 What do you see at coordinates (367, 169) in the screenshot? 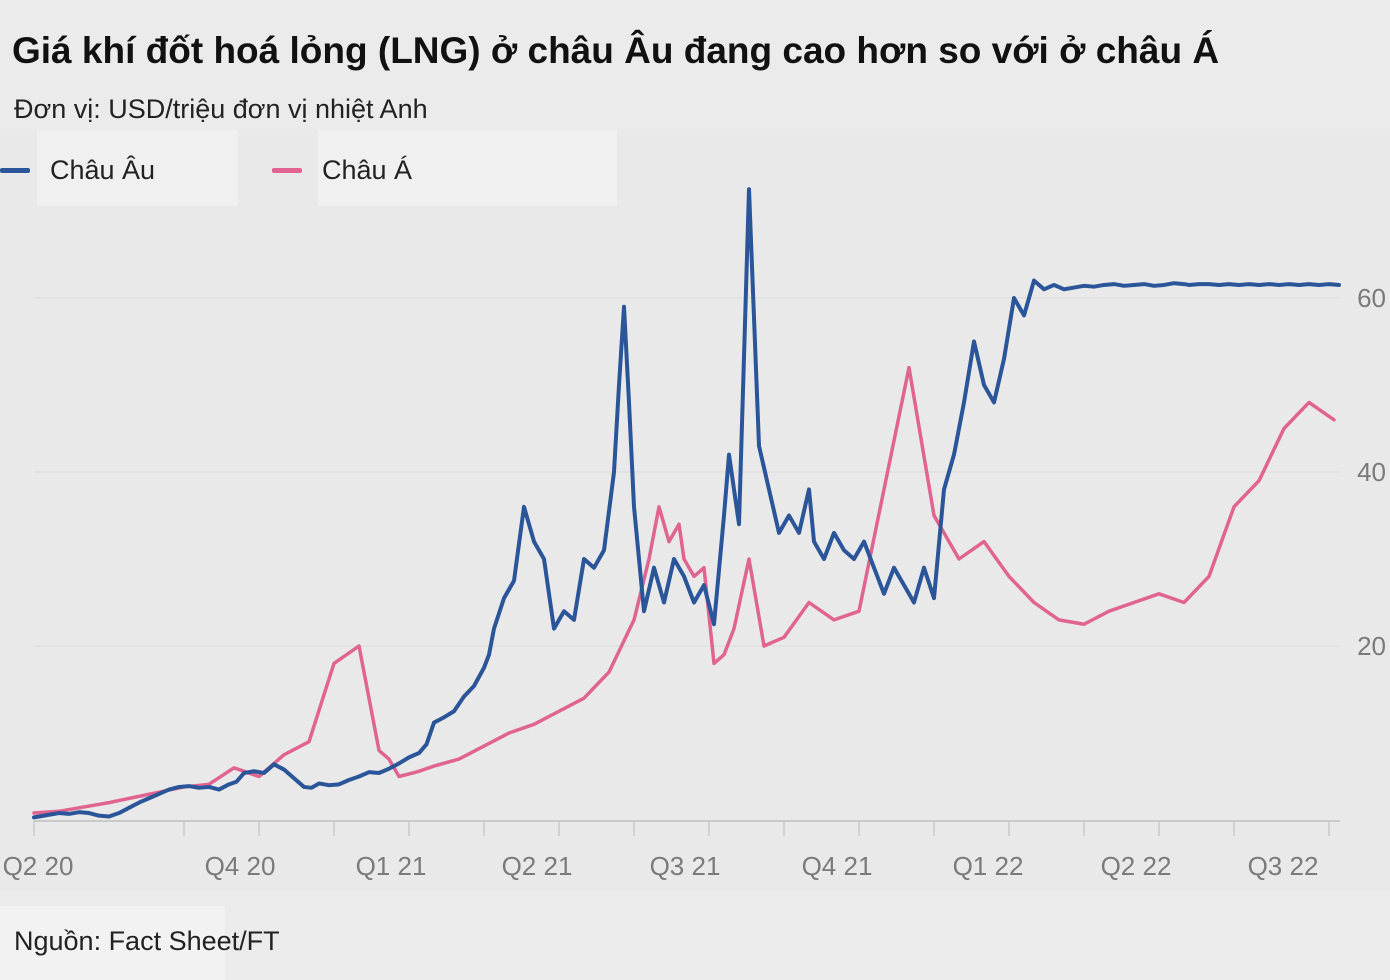
I see `legend-label-asia: Châu Á` at bounding box center [367, 169].